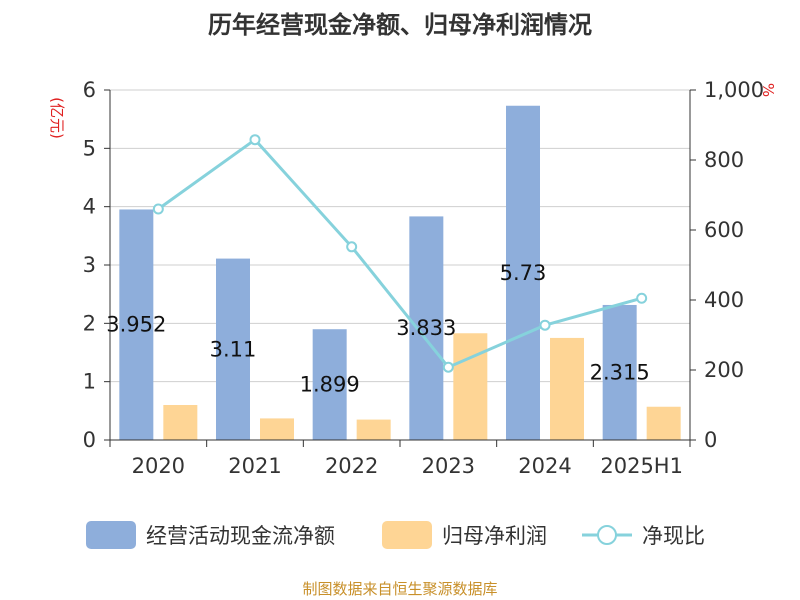 This screenshot has width=800, height=600. I want to click on cash-flow-data-label: 3.952, so click(136, 325).